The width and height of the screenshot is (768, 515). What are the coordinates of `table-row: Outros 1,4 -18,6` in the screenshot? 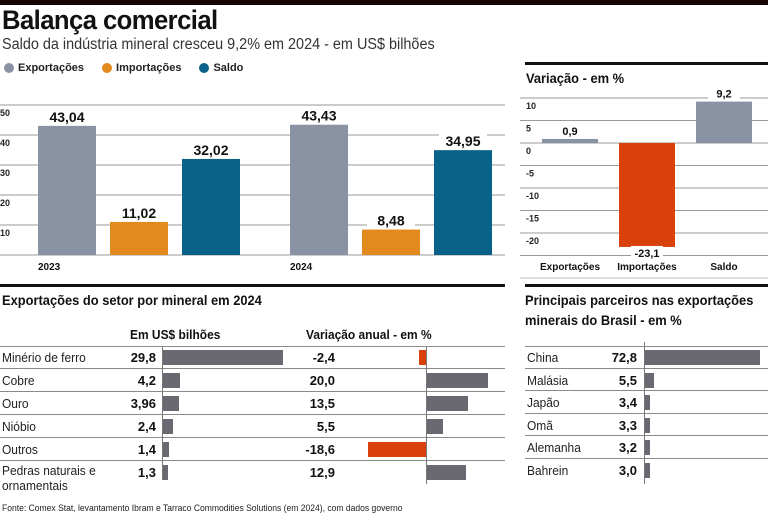 It's located at (252, 449).